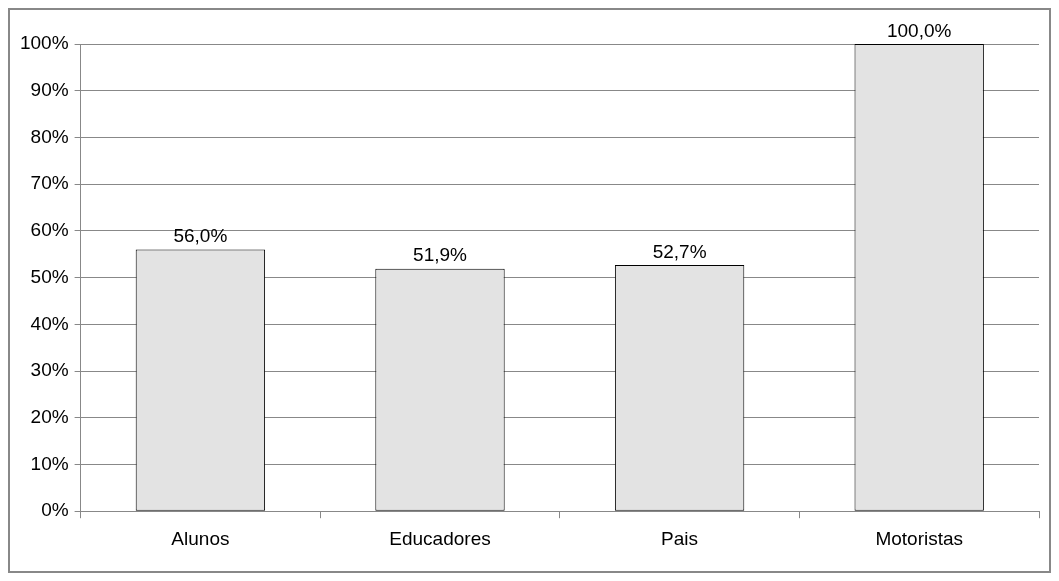  I want to click on data-label: 51,9%, so click(440, 255).